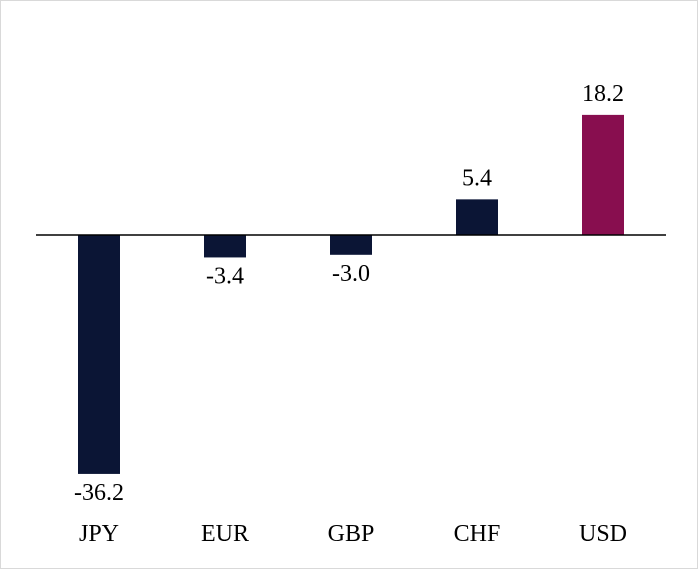 The height and width of the screenshot is (571, 700). What do you see at coordinates (99, 354) in the screenshot?
I see `bar-jpy` at bounding box center [99, 354].